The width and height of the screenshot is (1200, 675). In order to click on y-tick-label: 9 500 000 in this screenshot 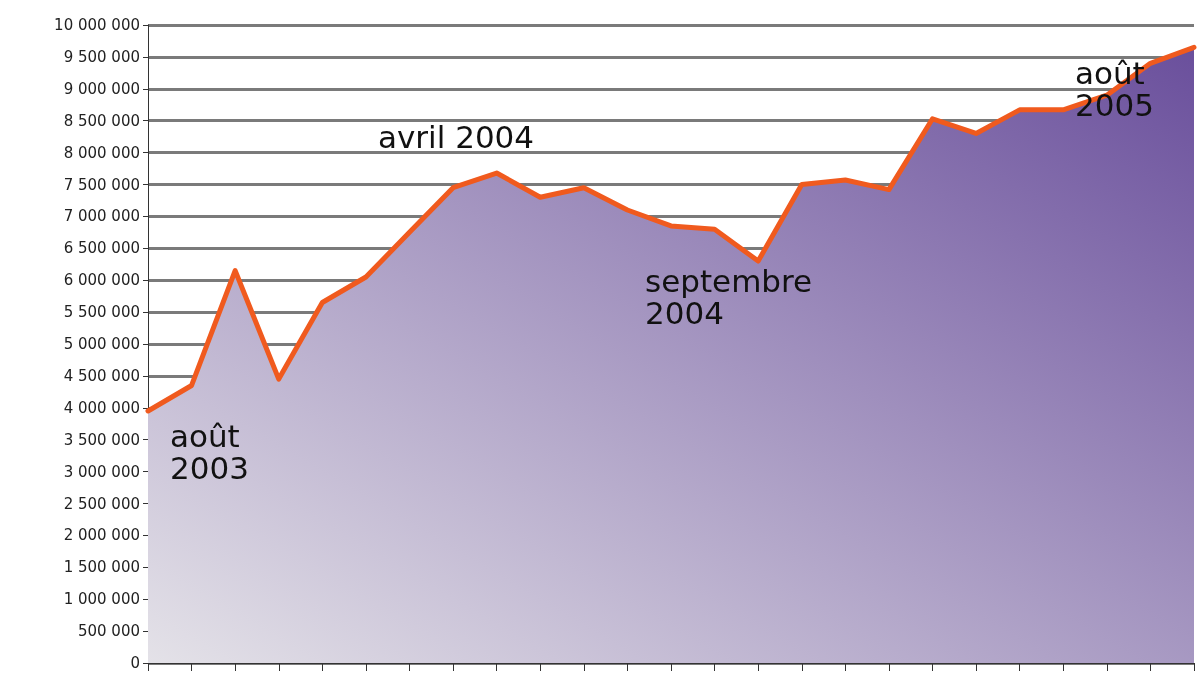, I will do `click(101, 56)`.